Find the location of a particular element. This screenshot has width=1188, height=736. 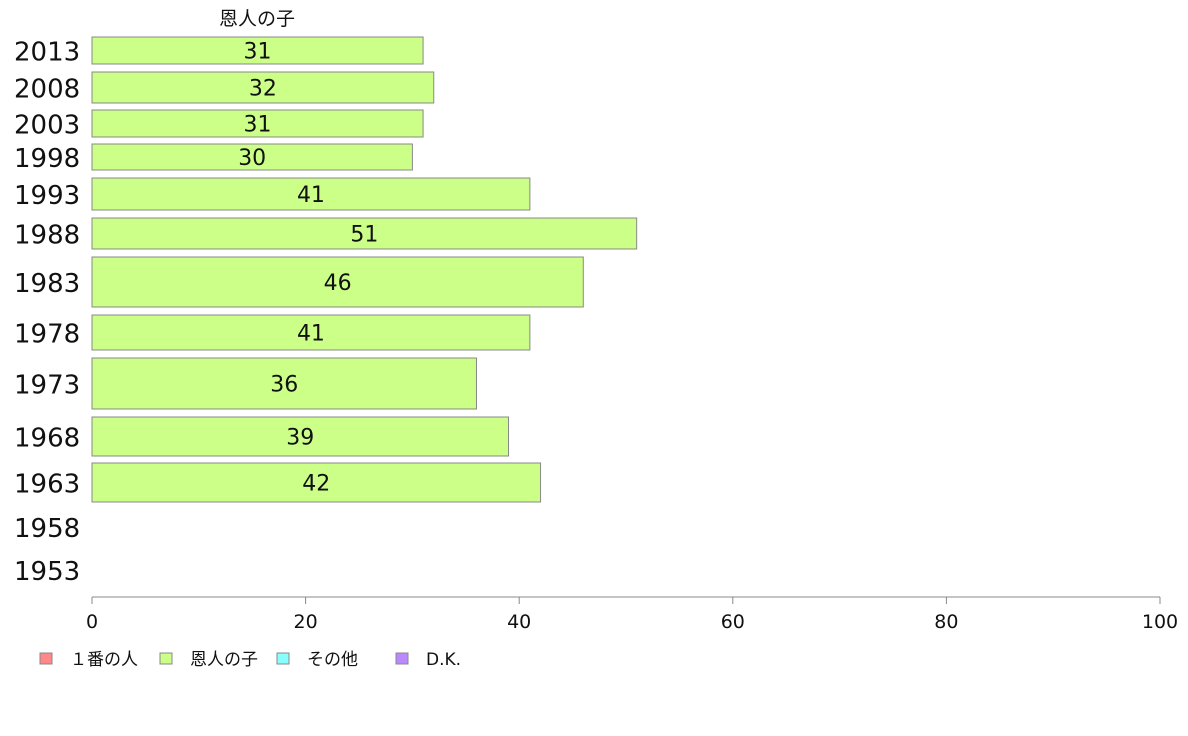

x-tick-label: 80 is located at coordinates (946, 622).